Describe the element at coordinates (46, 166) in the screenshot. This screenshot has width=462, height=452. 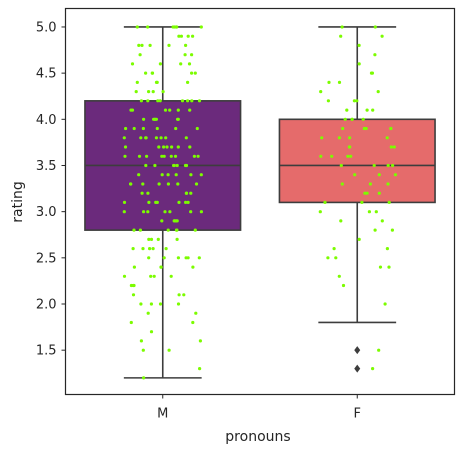
I see `y-tick-label: 3.5` at that location.